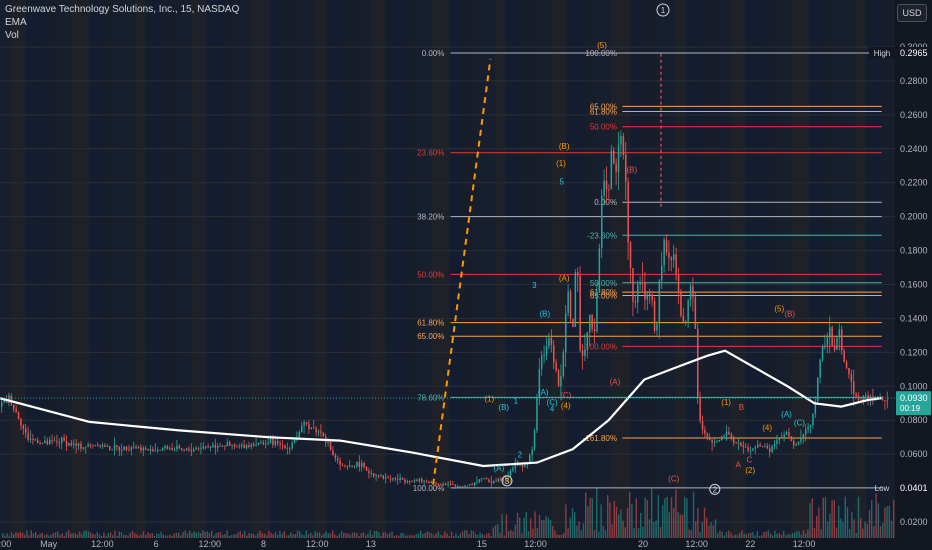  I want to click on fib-level-label: 100.00%, so click(429, 488).